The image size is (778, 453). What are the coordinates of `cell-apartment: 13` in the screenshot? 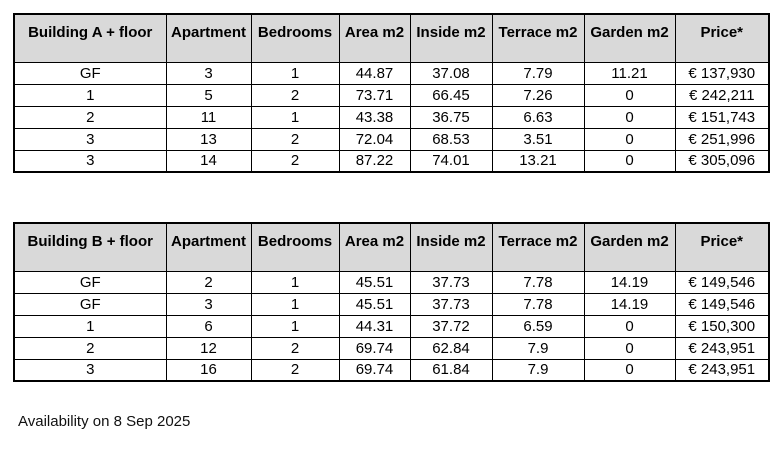 It's located at (208, 139).